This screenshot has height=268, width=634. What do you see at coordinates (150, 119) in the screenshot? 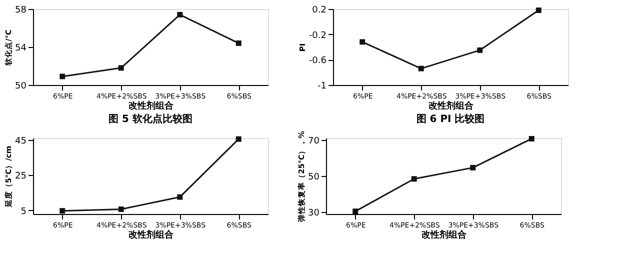
I see `text: 图 5 软化点比较图` at bounding box center [150, 119].